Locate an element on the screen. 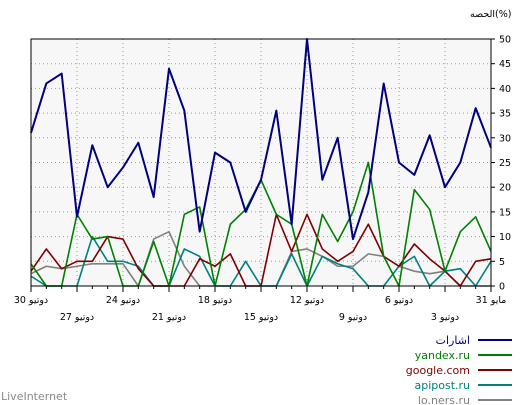  x-tick-label: 12 دوتيو is located at coordinates (307, 300).